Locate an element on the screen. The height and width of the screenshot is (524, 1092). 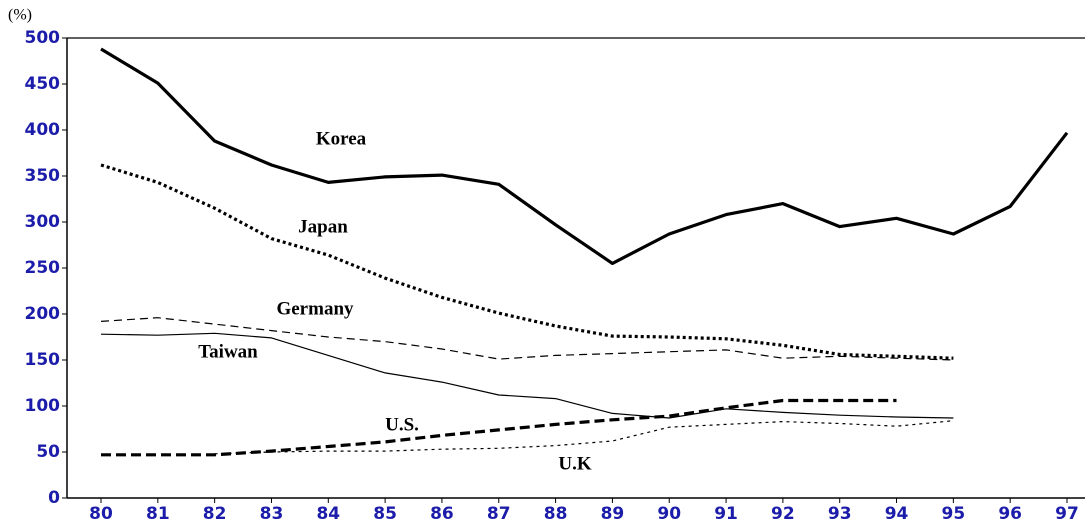
series-label: U.K is located at coordinates (574, 463).